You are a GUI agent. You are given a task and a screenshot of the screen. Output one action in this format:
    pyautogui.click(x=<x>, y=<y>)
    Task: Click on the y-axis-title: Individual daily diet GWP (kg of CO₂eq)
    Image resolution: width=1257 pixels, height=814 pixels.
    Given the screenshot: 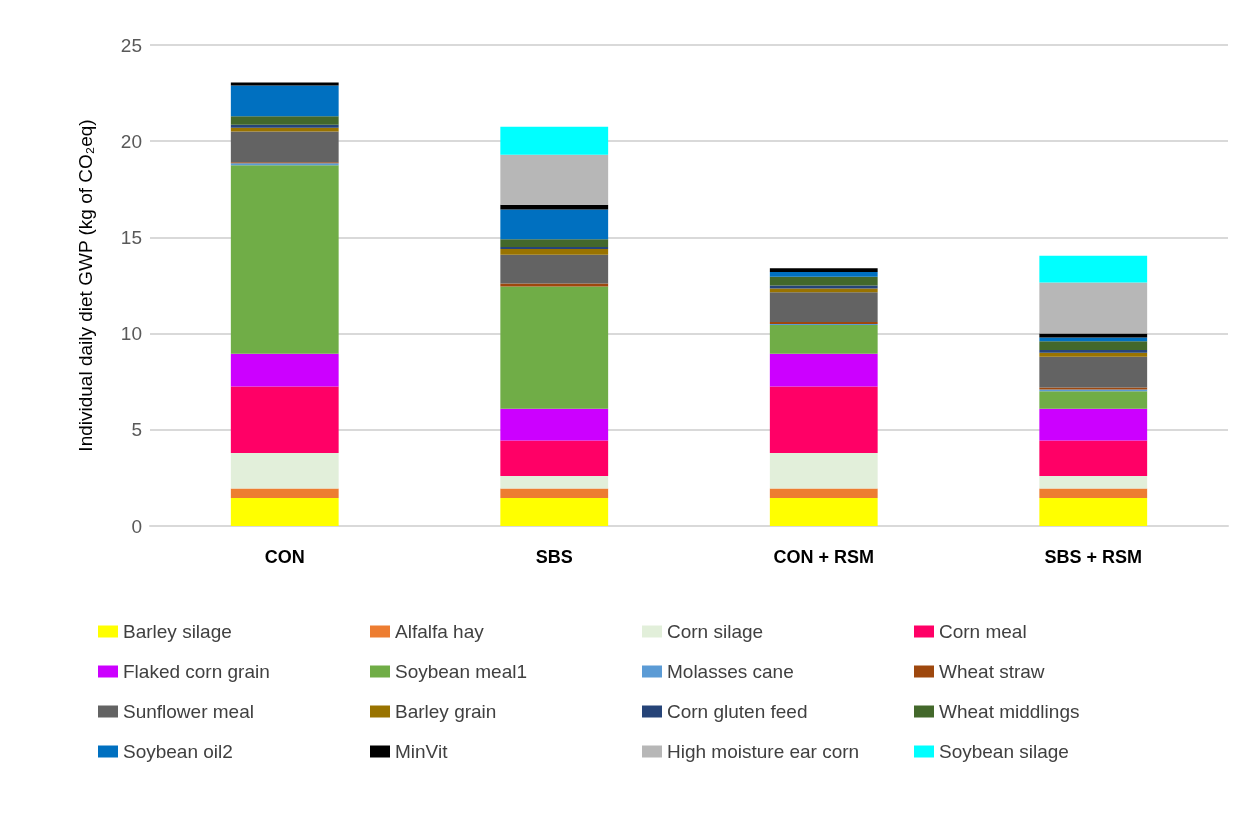 What is the action you would take?
    pyautogui.click(x=85, y=285)
    